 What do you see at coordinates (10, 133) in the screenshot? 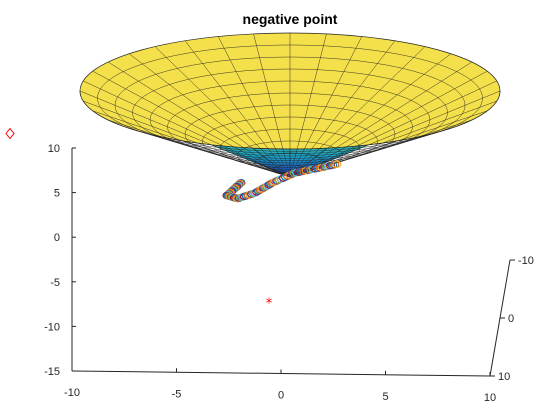
I see `diamond-marker` at bounding box center [10, 133].